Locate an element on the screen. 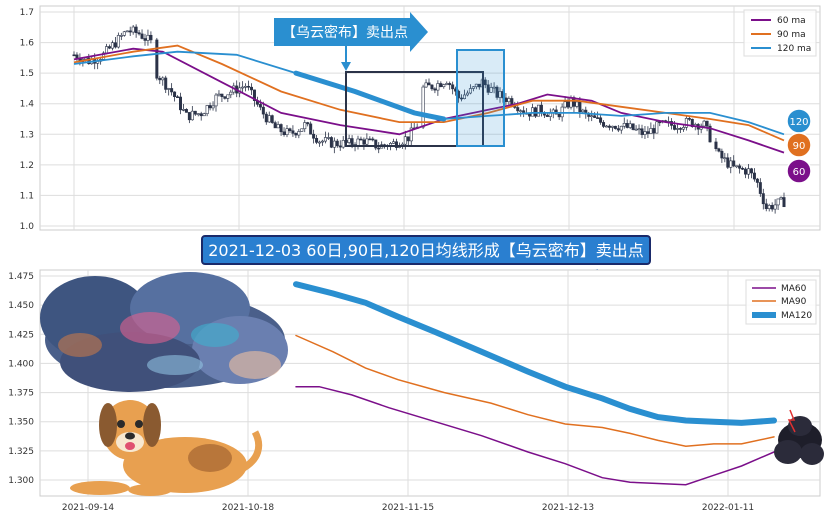 Image resolution: width=827 pixels, height=520 pixels. badge-90-label: 90 is located at coordinates (799, 146).